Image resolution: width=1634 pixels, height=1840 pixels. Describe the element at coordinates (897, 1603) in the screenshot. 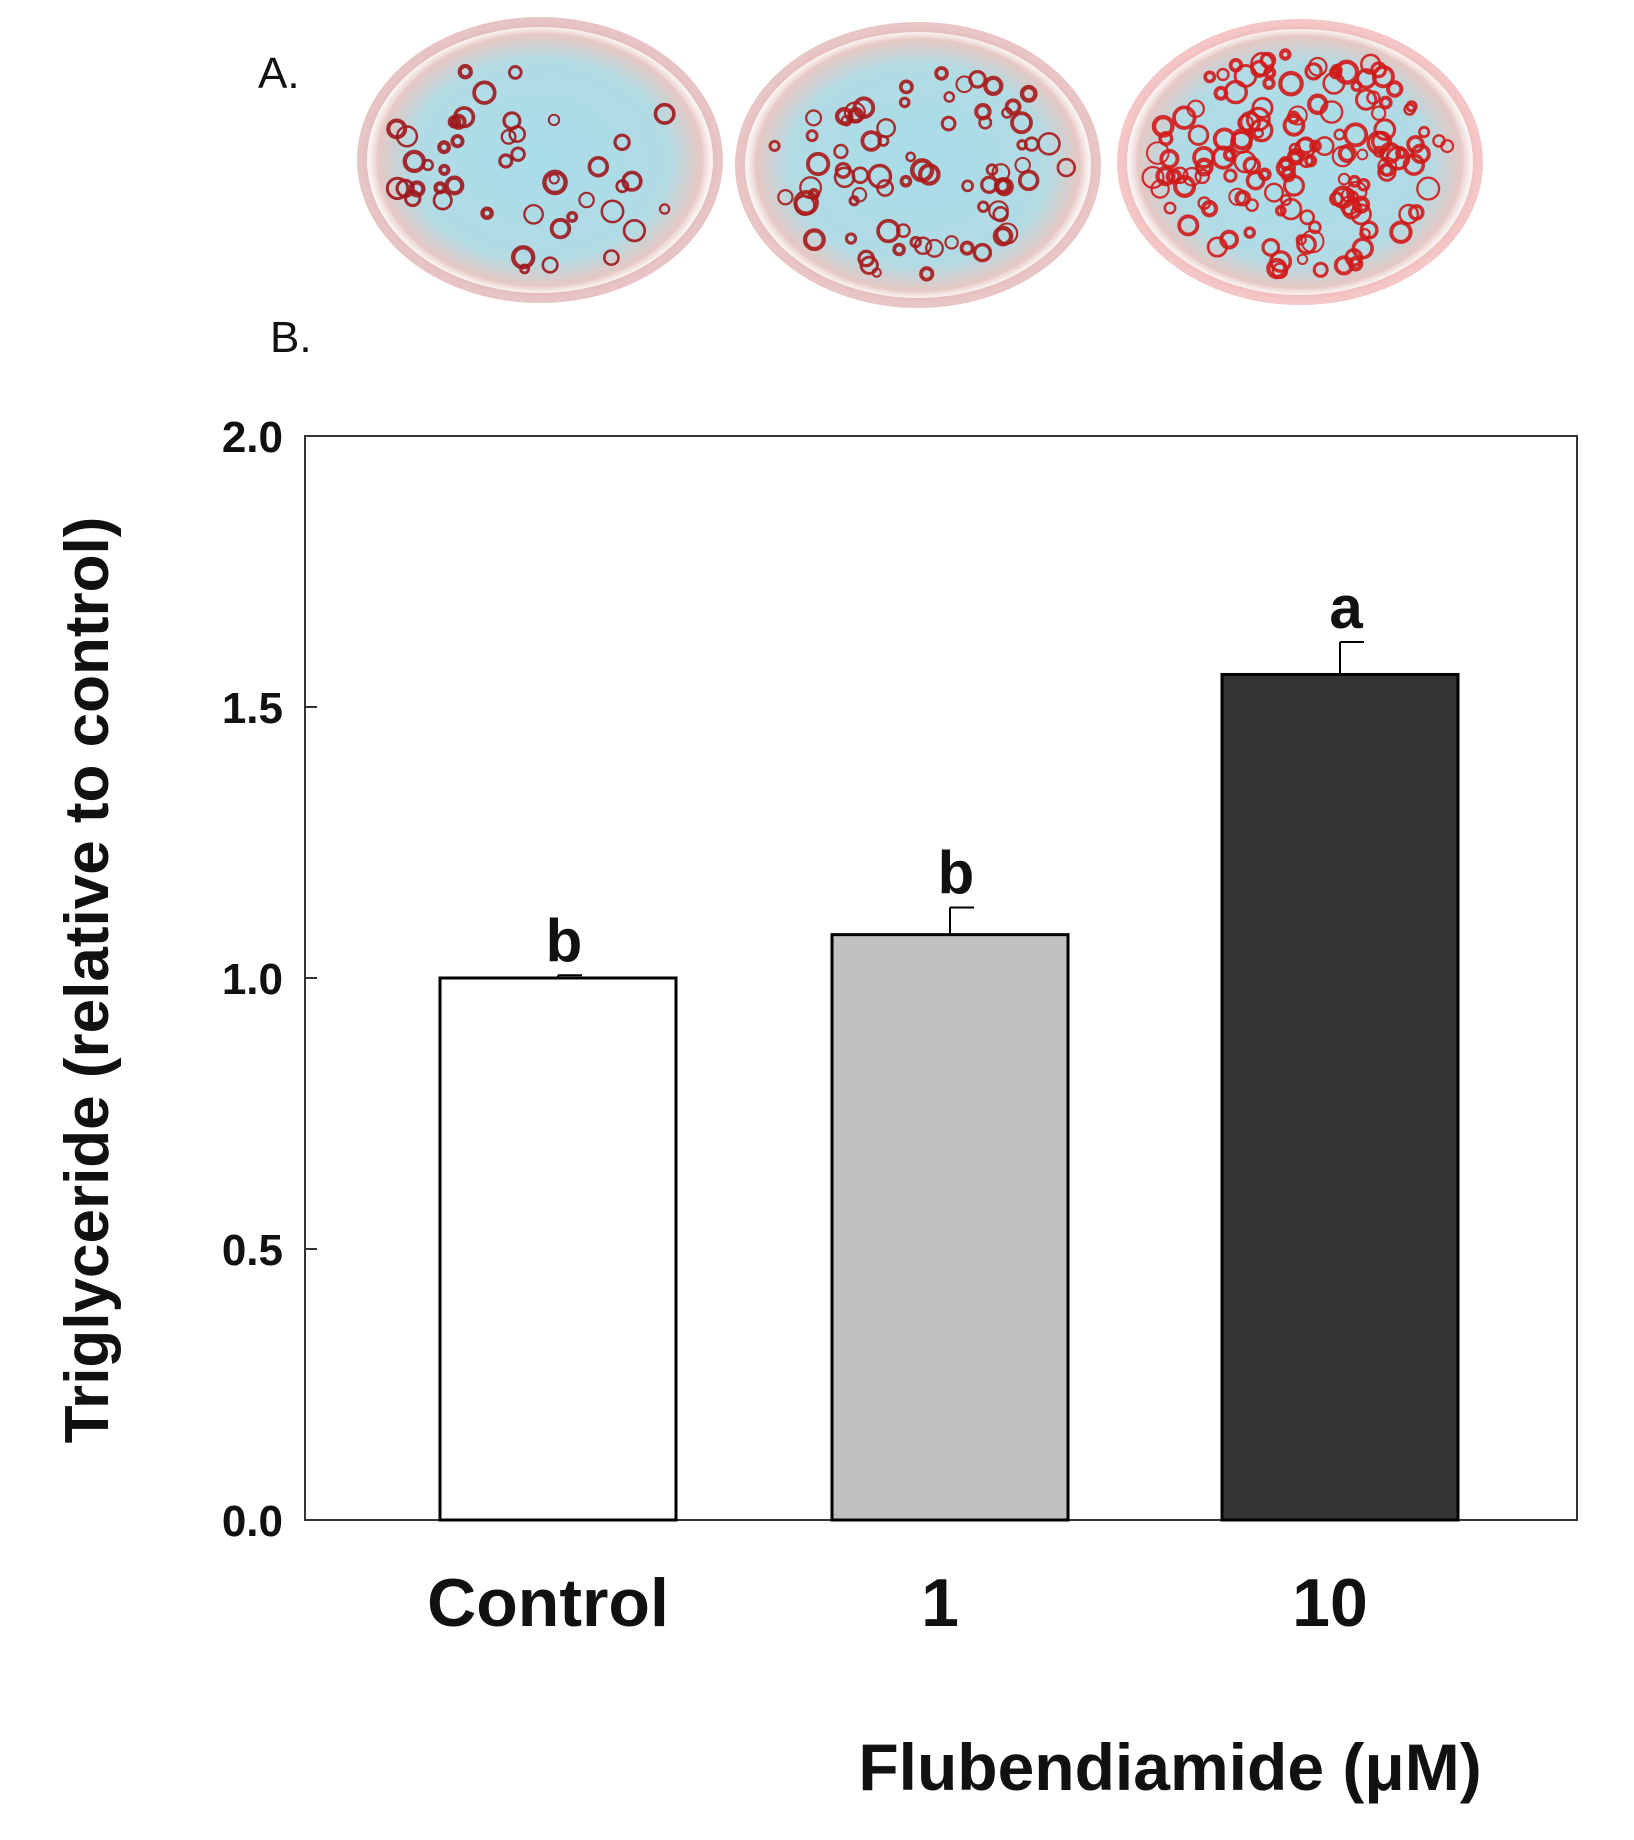

I see `x-axis: Control 1 10` at that location.